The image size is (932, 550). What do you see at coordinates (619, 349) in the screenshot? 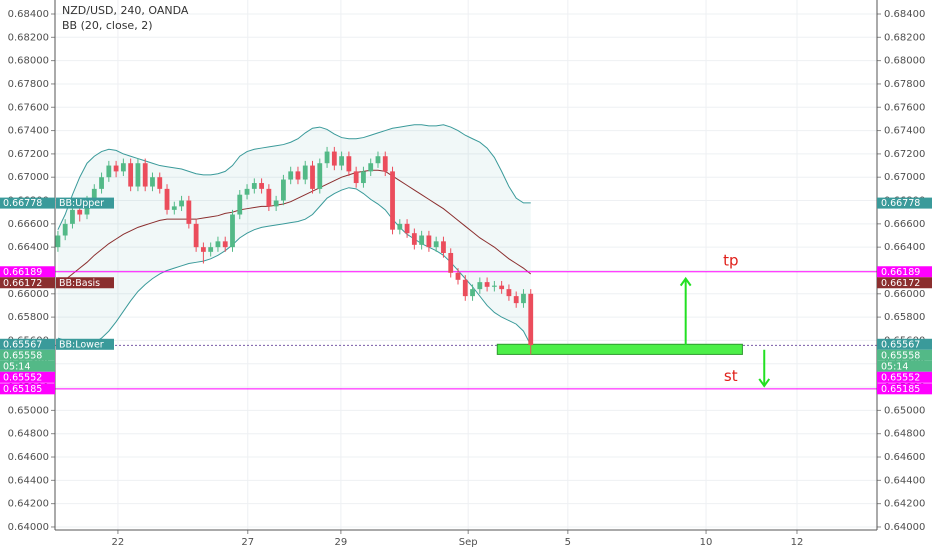
I see `zone` at bounding box center [619, 349].